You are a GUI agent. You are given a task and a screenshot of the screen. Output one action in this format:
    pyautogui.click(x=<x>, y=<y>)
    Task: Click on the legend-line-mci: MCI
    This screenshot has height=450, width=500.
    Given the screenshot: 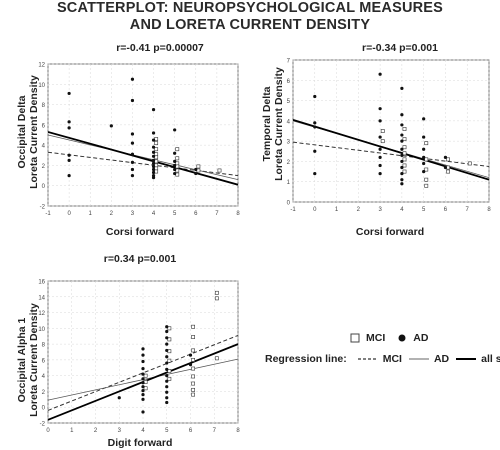 What is the action you would take?
    pyautogui.click(x=392, y=359)
    